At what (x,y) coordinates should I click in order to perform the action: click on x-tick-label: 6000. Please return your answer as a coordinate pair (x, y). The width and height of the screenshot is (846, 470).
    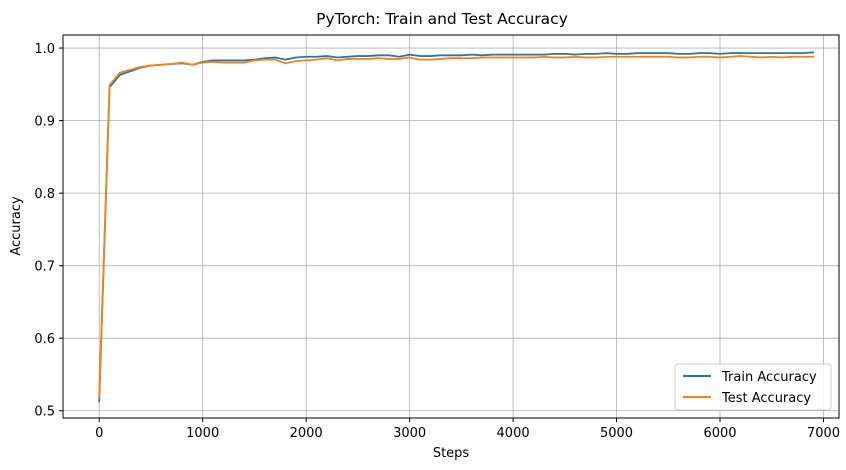
    Looking at the image, I should click on (719, 433).